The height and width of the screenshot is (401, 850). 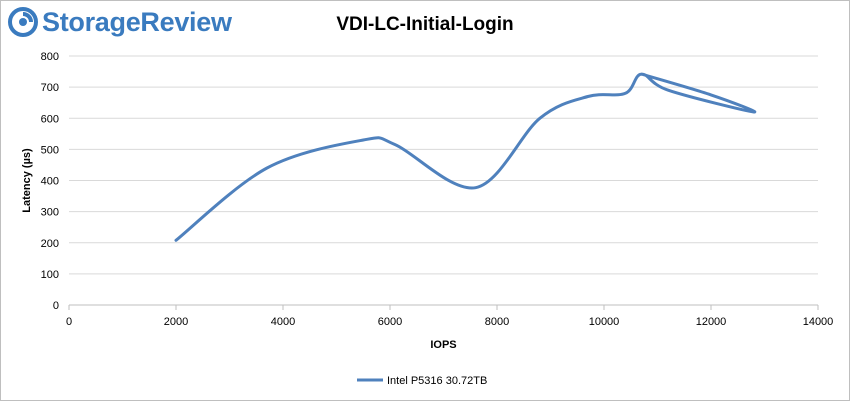 What do you see at coordinates (69, 322) in the screenshot?
I see `x-tick-label: 0` at bounding box center [69, 322].